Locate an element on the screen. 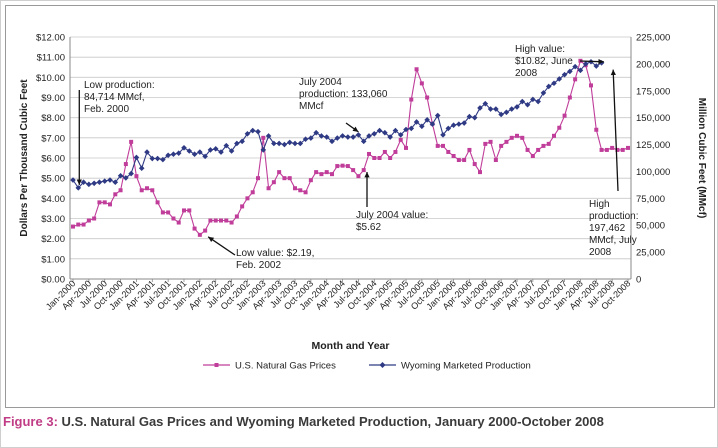 Image resolution: width=718 pixels, height=448 pixels. y-left-axis-title: Dollars Per Thousand Cubic Feet is located at coordinates (24, 158).